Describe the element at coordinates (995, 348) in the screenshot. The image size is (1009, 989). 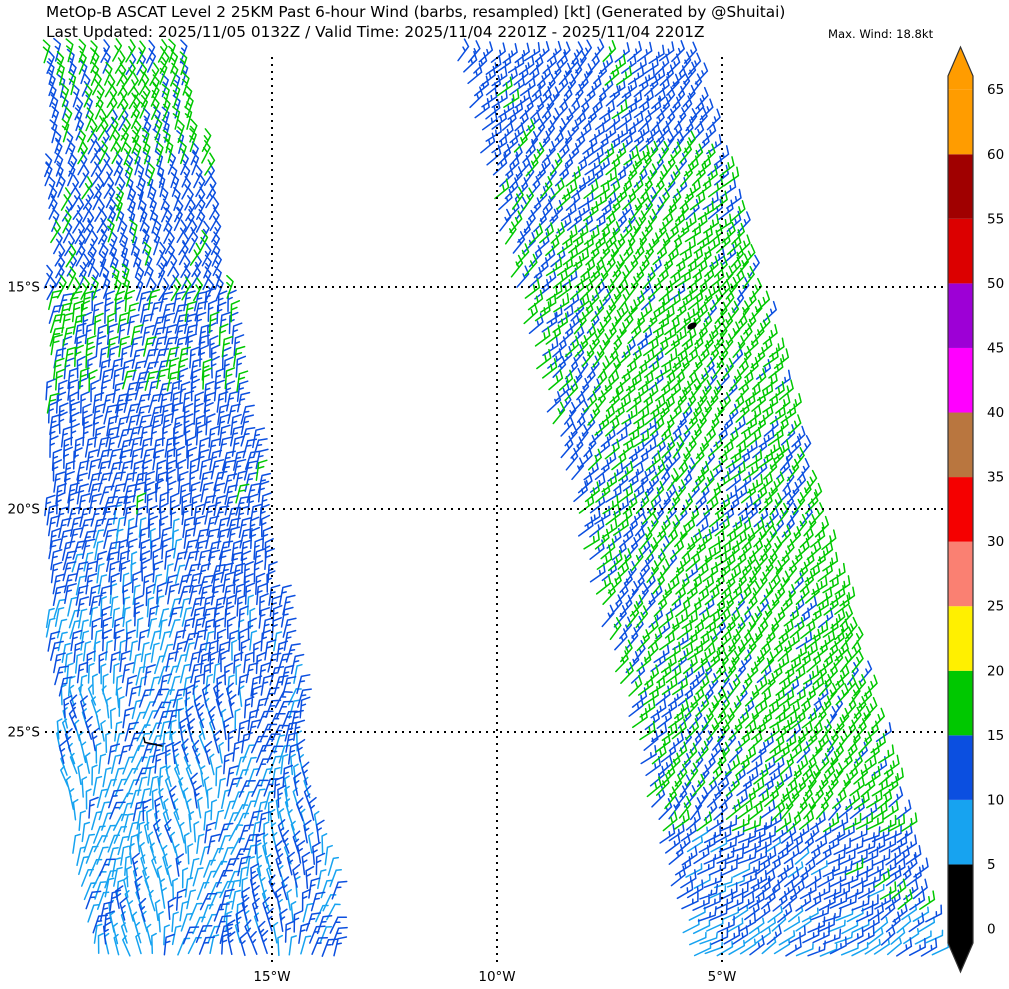
I see `colorbar-tick-label: 45` at that location.